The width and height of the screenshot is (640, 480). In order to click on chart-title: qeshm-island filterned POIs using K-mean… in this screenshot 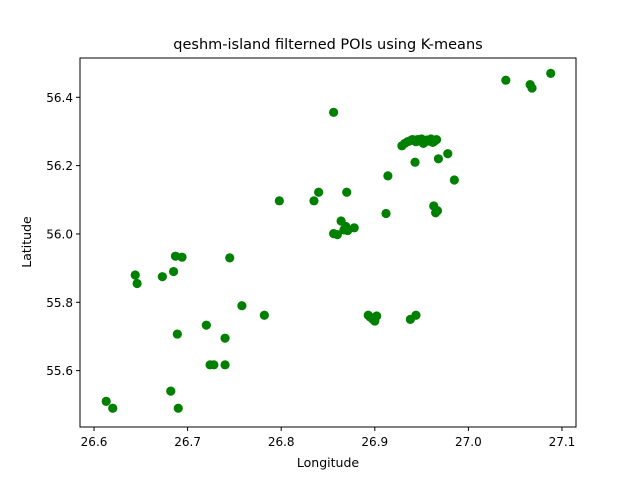, I will do `click(327, 45)`.